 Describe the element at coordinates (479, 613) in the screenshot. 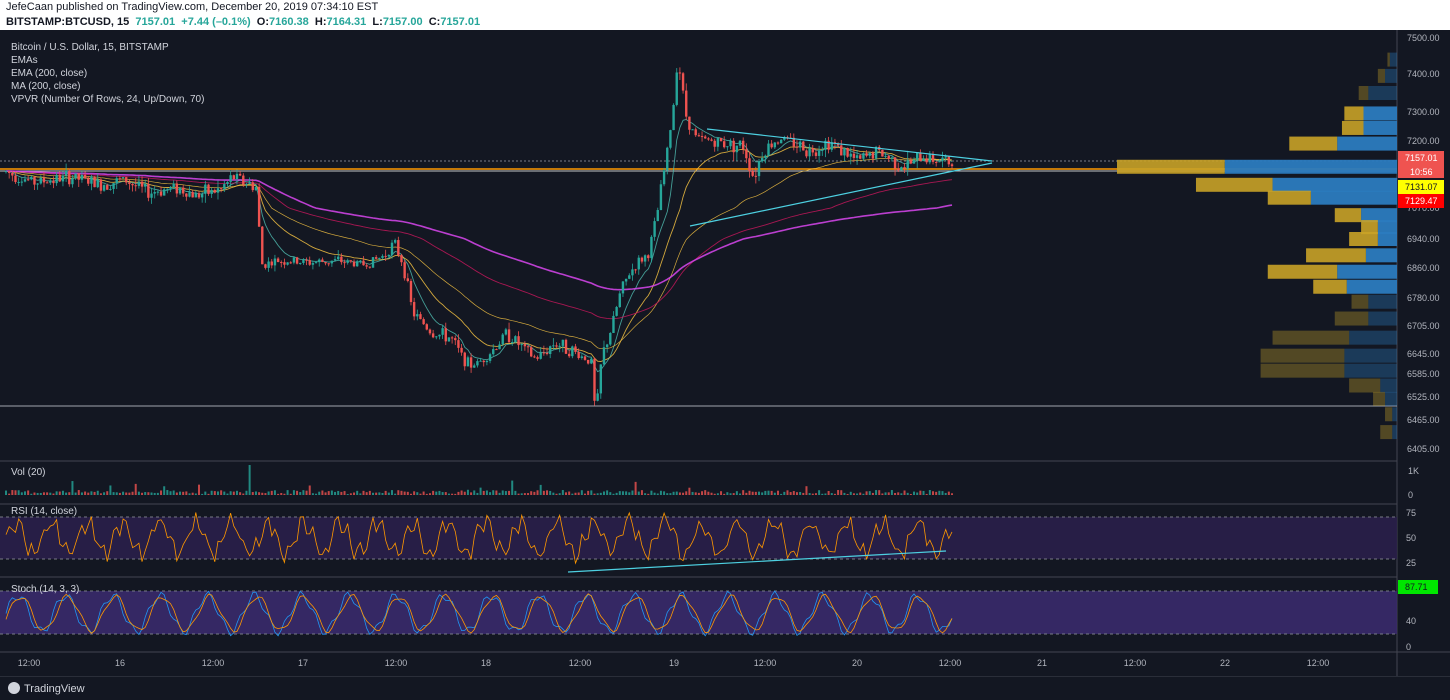

I see `stoch-d-line` at that location.